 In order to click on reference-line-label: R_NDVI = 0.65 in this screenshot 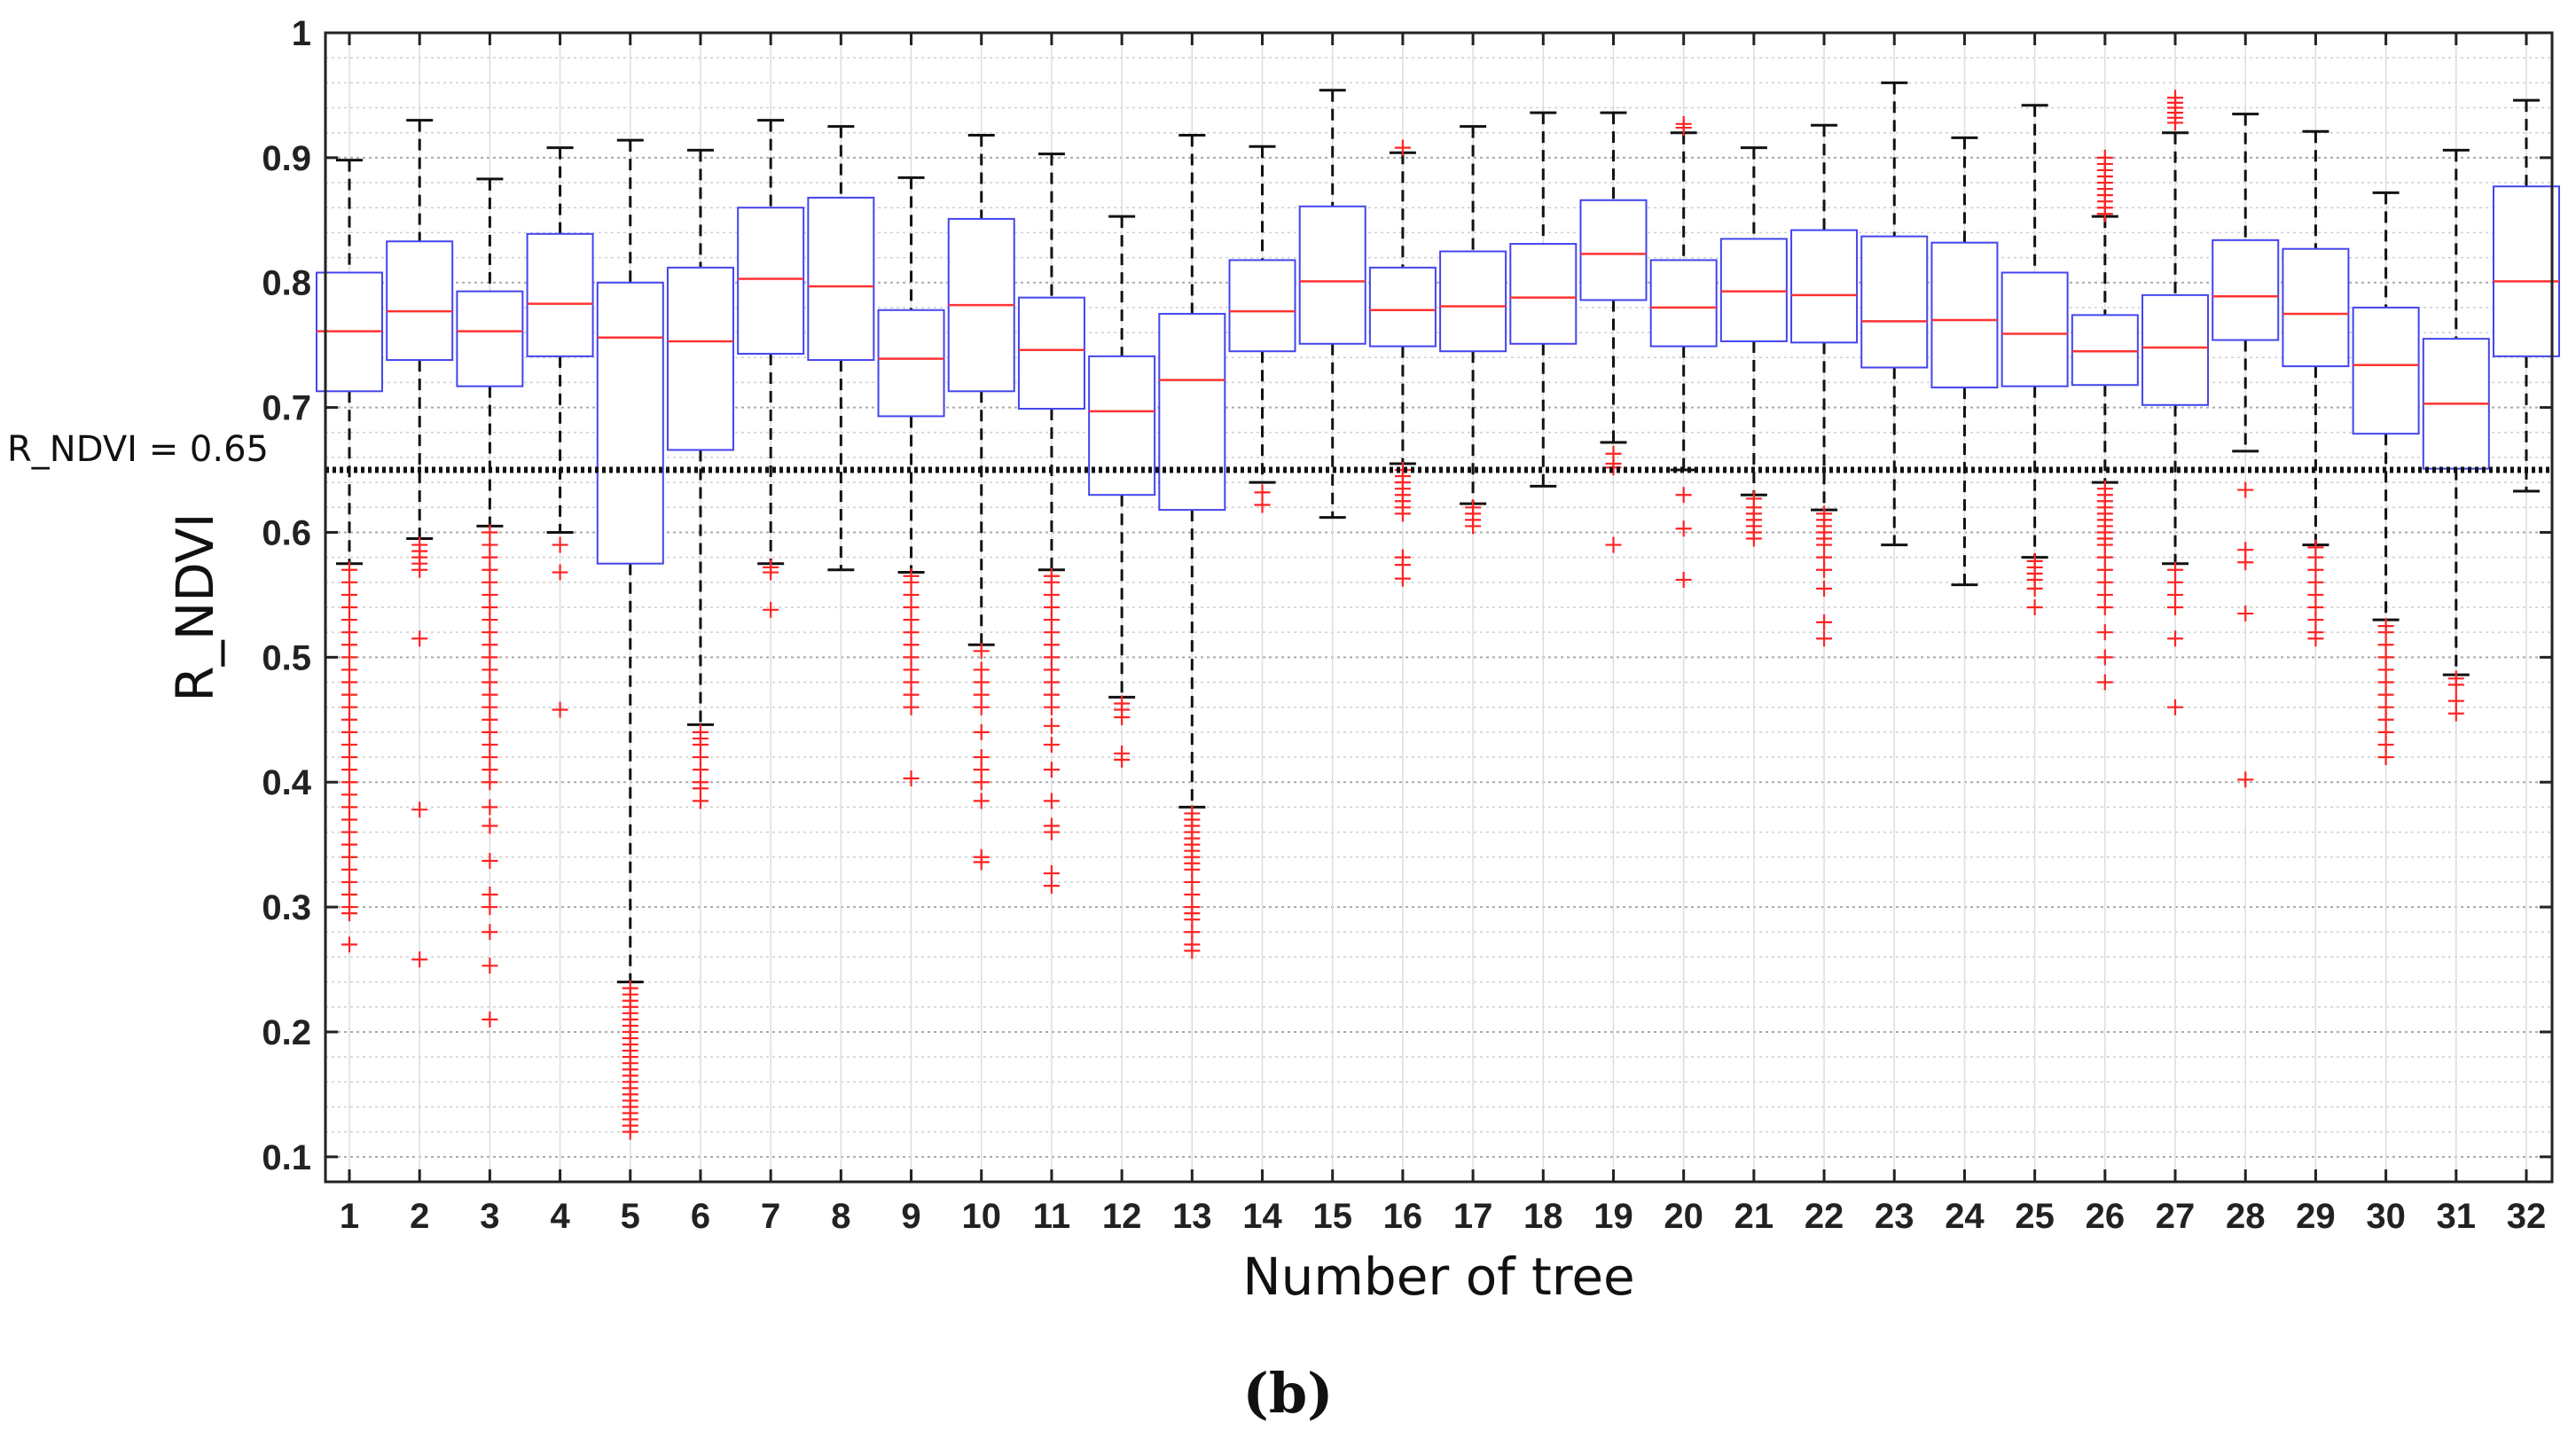, I will do `click(138, 449)`.